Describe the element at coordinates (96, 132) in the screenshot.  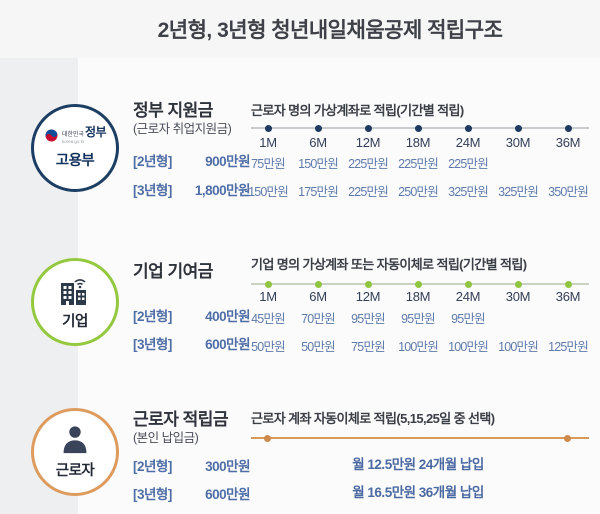
I see `logo-text-big: 정부` at that location.